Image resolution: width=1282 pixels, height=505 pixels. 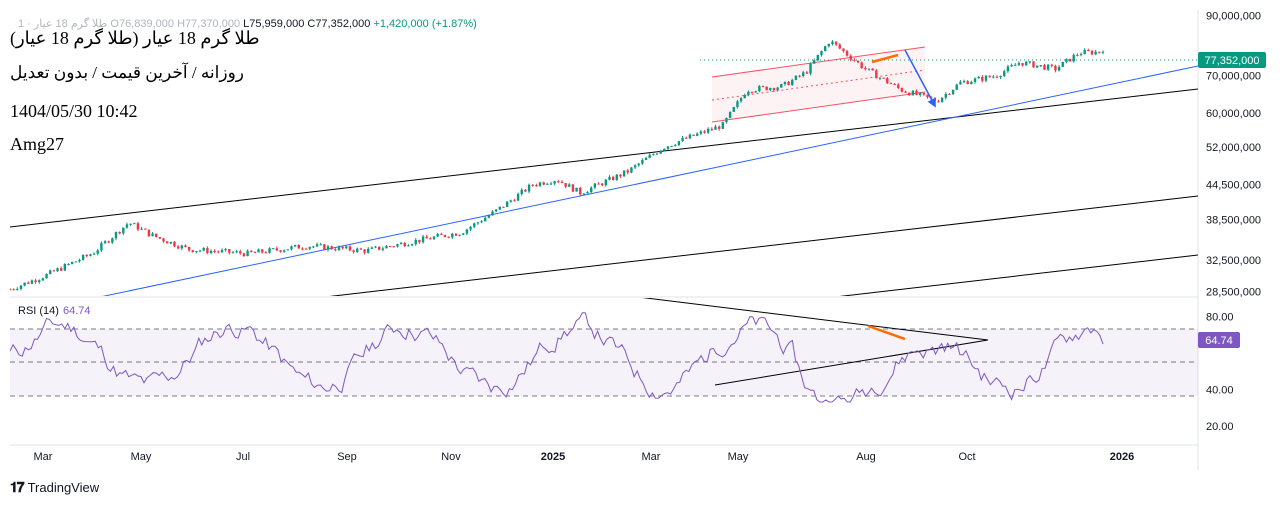 What do you see at coordinates (1220, 372) in the screenshot?
I see `rsi-axis: 80.00 40.00 20.00` at bounding box center [1220, 372].